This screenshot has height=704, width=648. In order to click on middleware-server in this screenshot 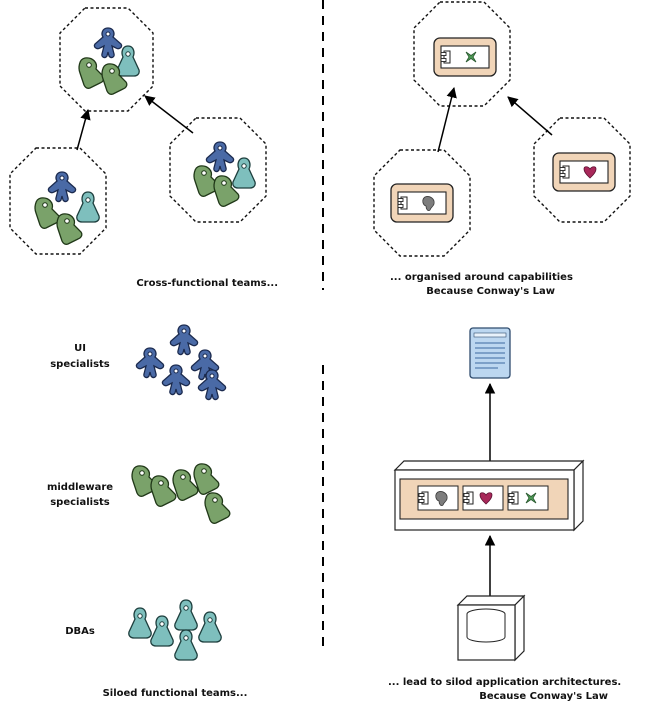, I will do `click(489, 495)`.